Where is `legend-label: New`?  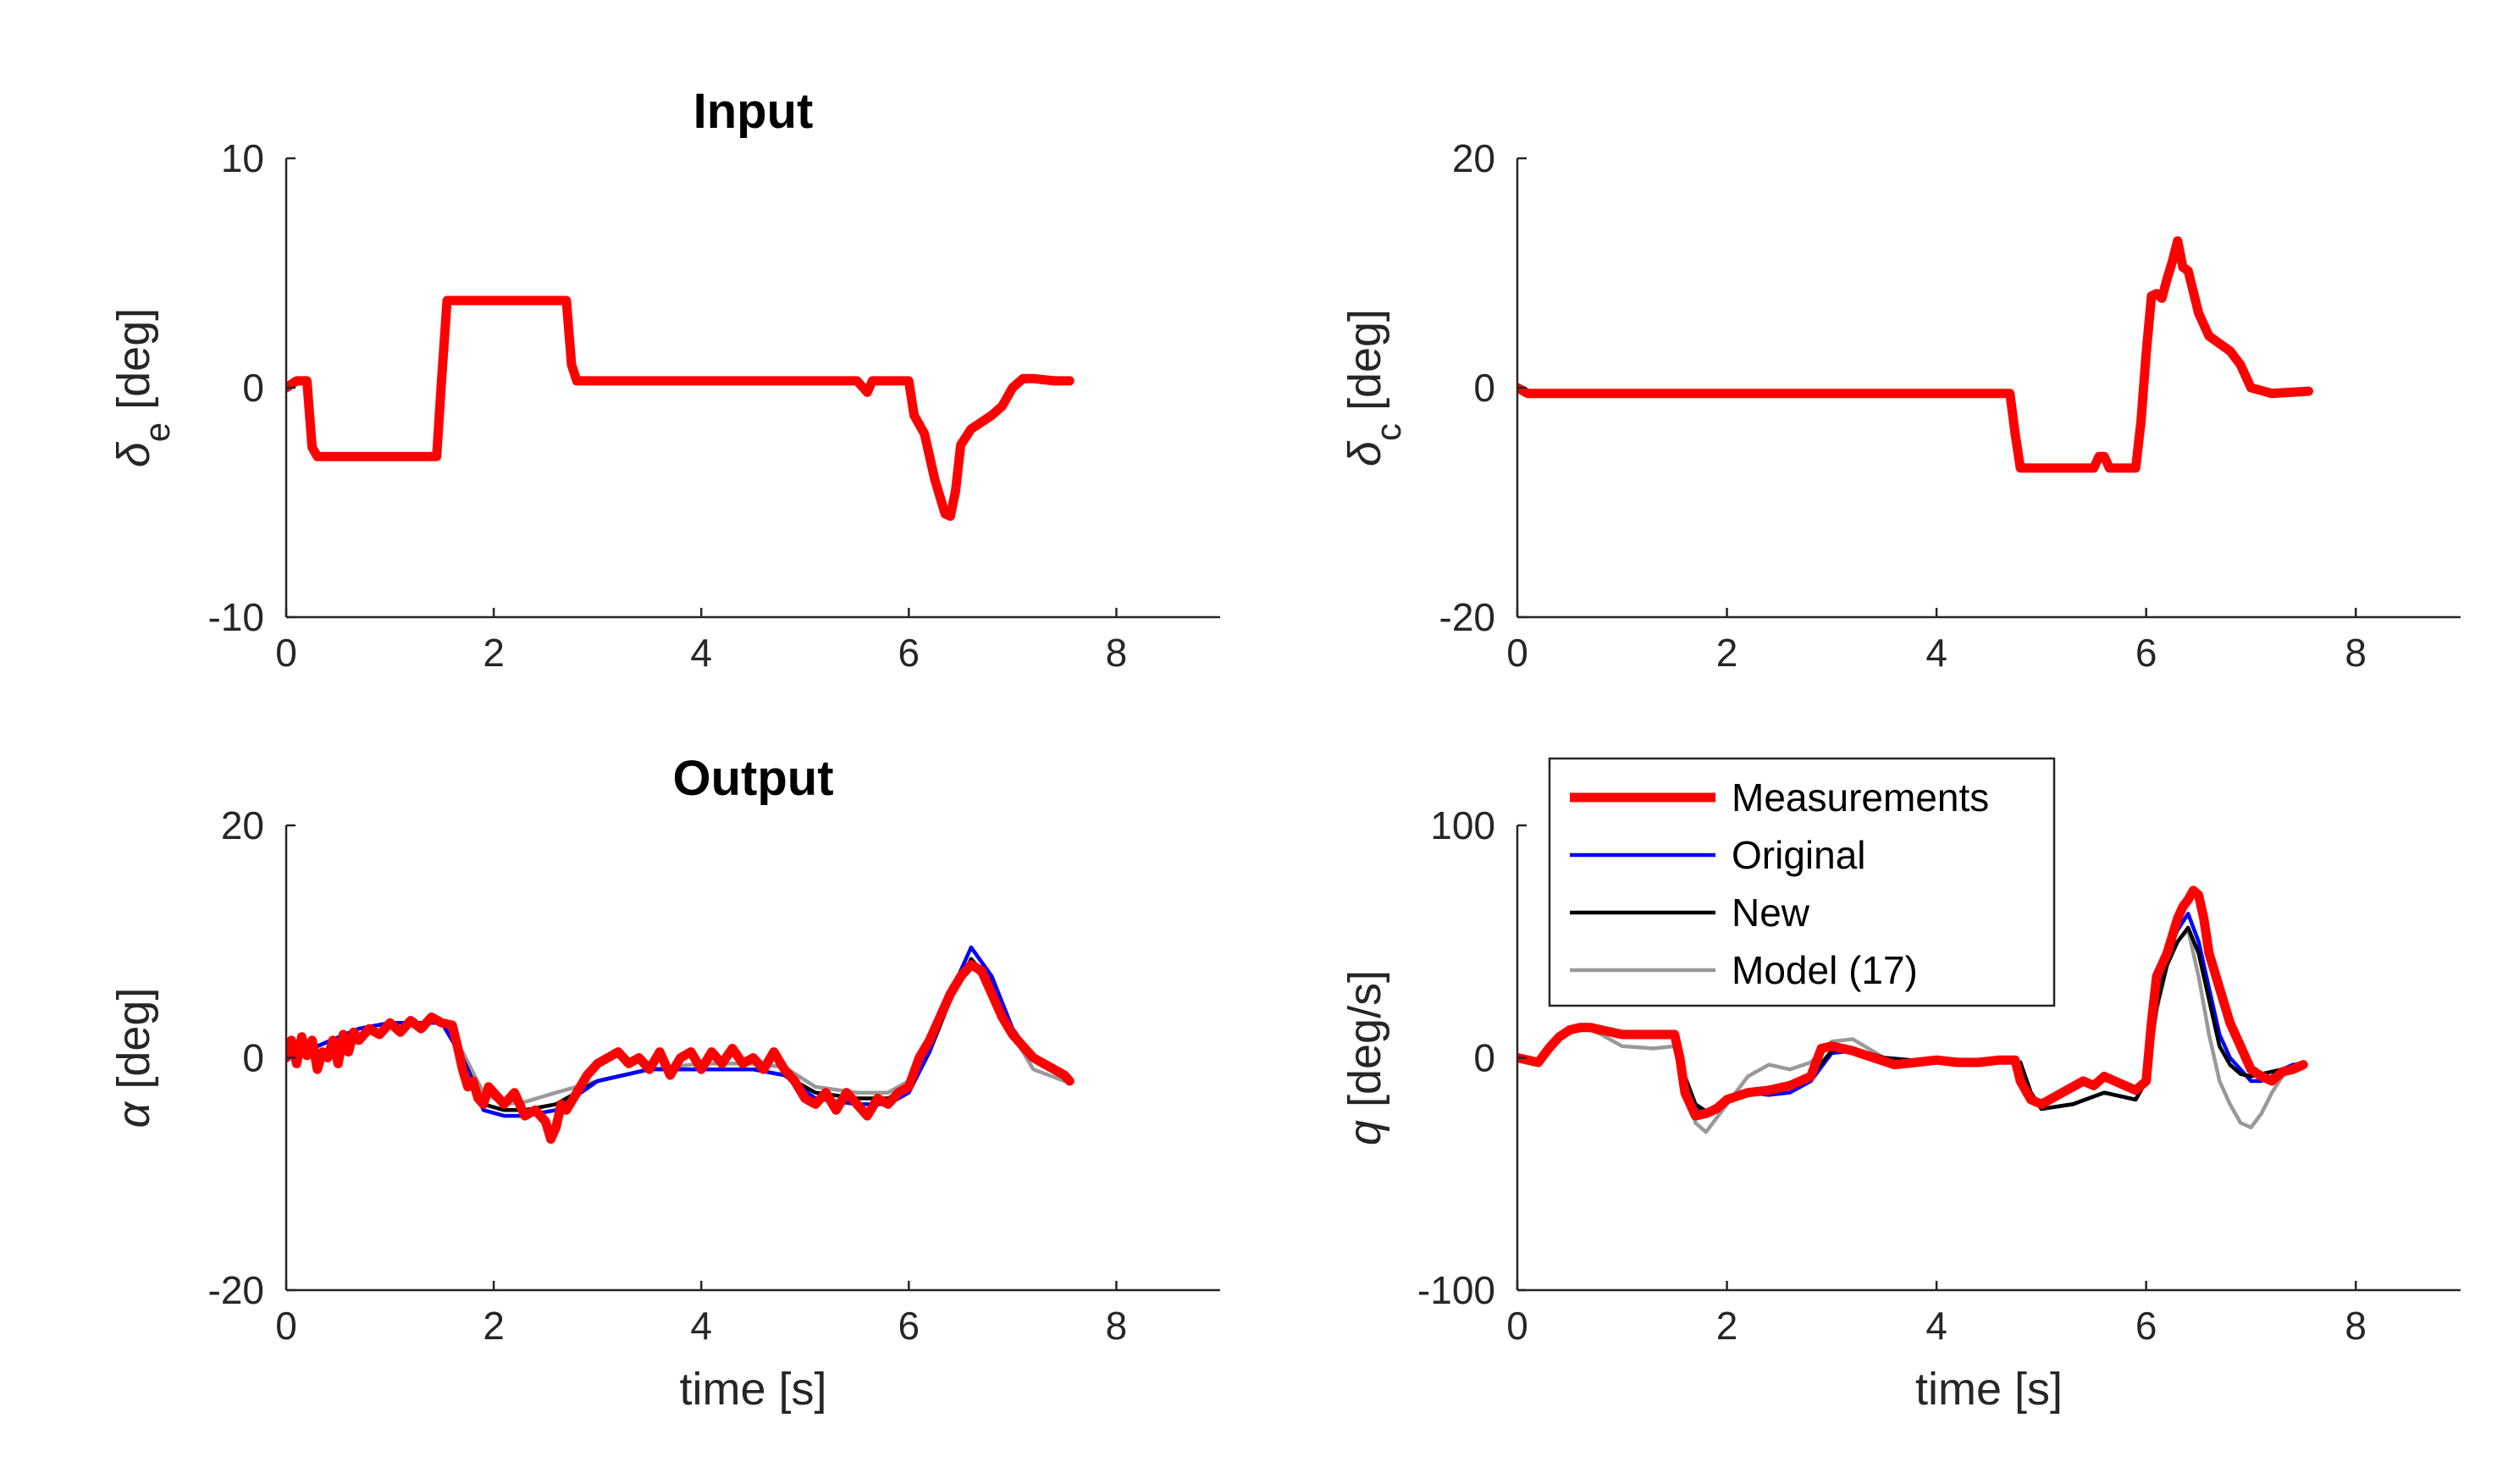
legend-label: New is located at coordinates (1771, 913).